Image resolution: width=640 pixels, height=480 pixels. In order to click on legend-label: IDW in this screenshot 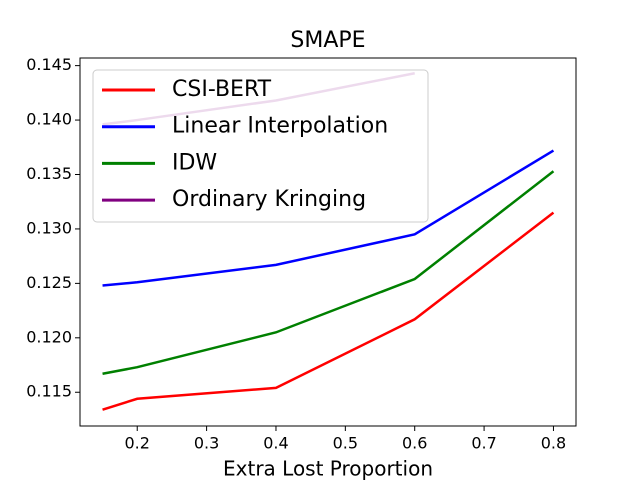, I will do `click(194, 162)`.